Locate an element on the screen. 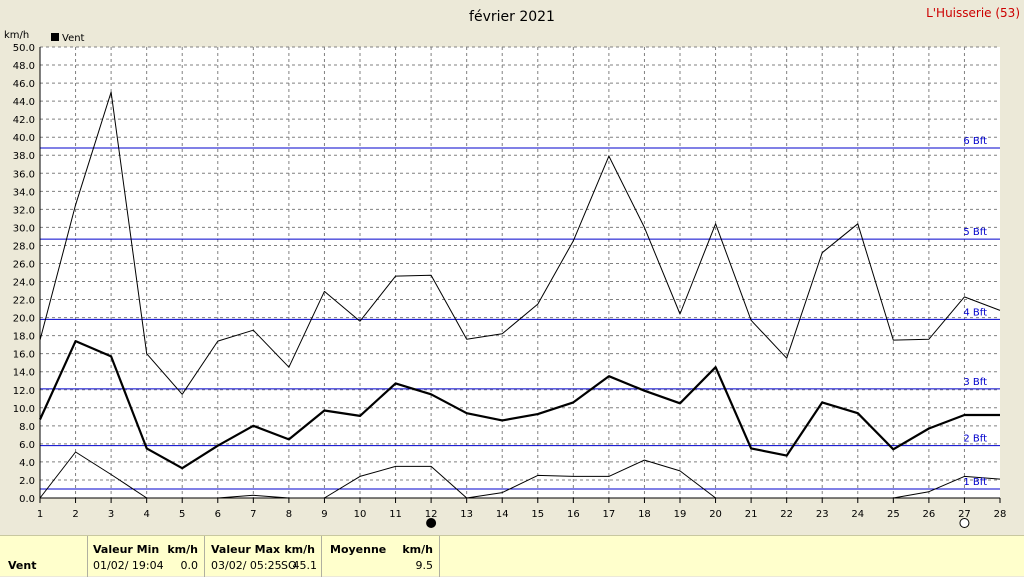 The image size is (1024, 577). x-tick-label: 17 is located at coordinates (609, 514).